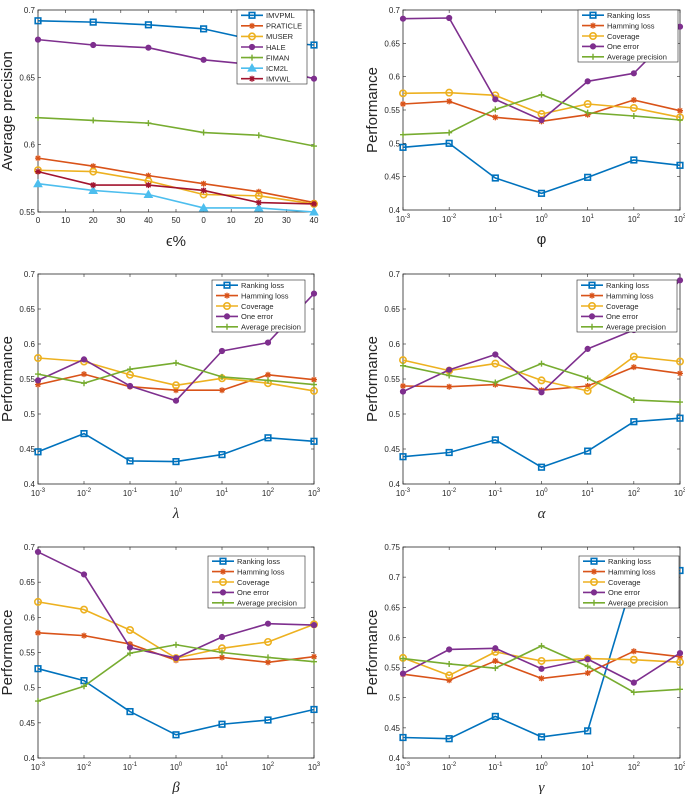 Image resolution: width=685 pixels, height=794 pixels. Describe the element at coordinates (130, 493) in the screenshot. I see `x-tick-label: 10⁻¹` at that location.